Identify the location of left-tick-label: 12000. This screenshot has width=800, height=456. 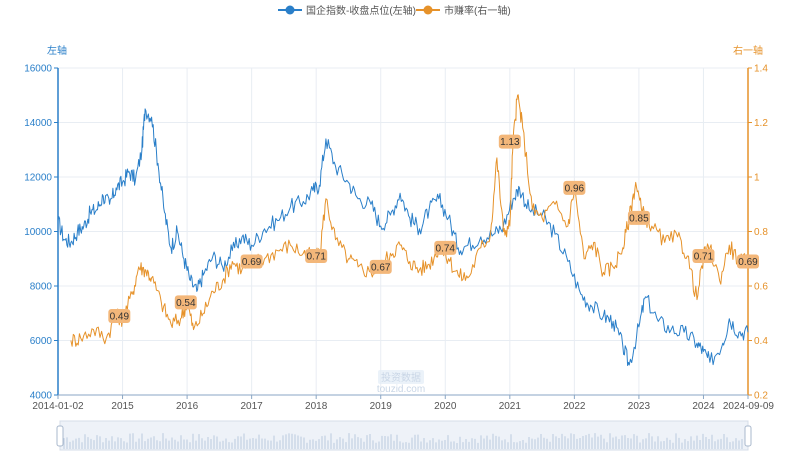
(38, 178).